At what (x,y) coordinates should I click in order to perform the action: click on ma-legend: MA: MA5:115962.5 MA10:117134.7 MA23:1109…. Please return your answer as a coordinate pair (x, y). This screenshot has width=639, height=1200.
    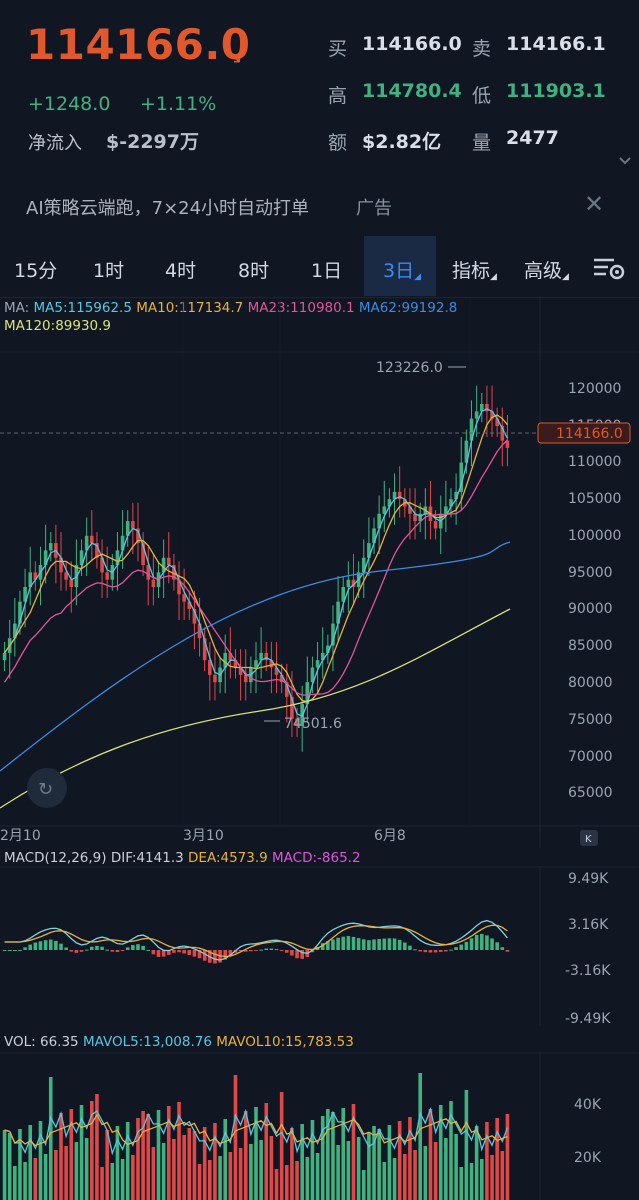
    Looking at the image, I should click on (230, 308).